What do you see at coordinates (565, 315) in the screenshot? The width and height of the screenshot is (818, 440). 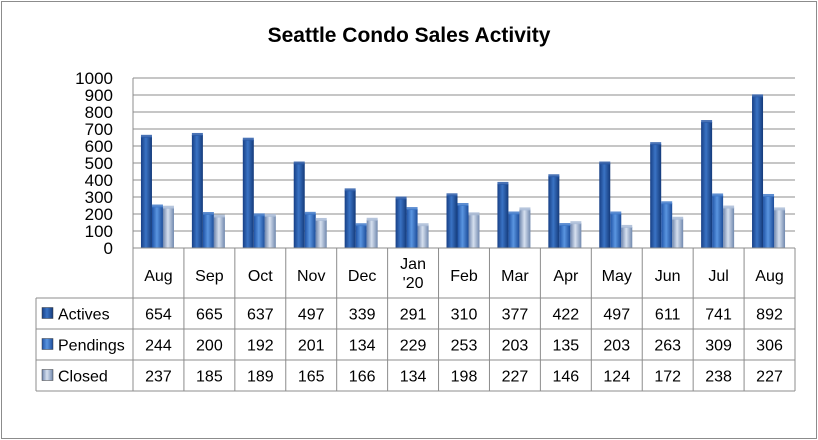 I see `table-cell-actives: 422` at bounding box center [565, 315].